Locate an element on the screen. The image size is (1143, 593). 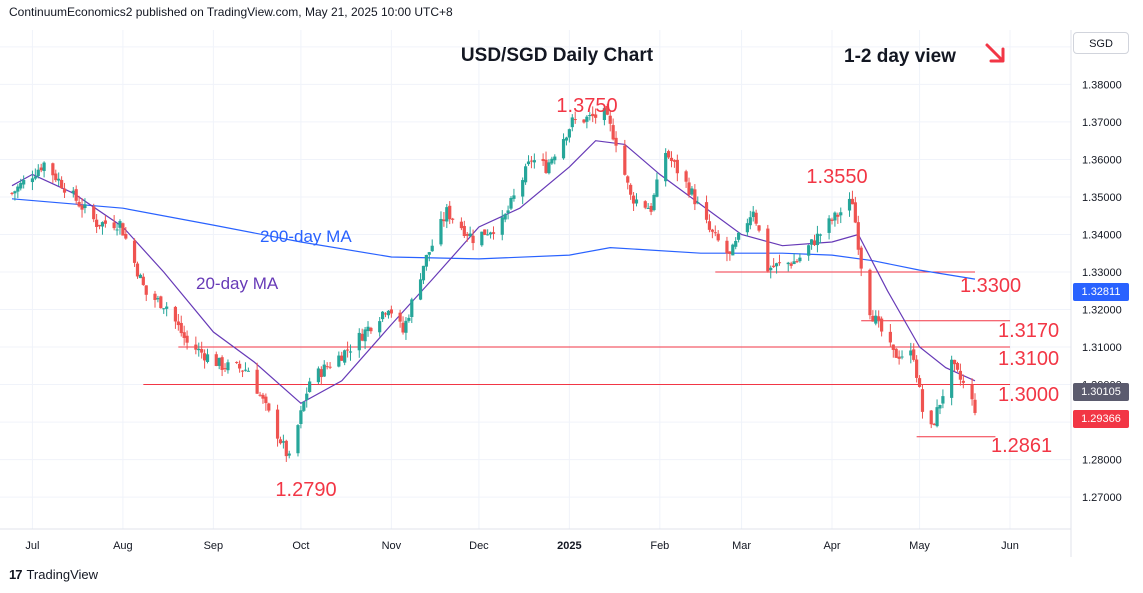
trough-label: 1.2790 is located at coordinates (305, 490).